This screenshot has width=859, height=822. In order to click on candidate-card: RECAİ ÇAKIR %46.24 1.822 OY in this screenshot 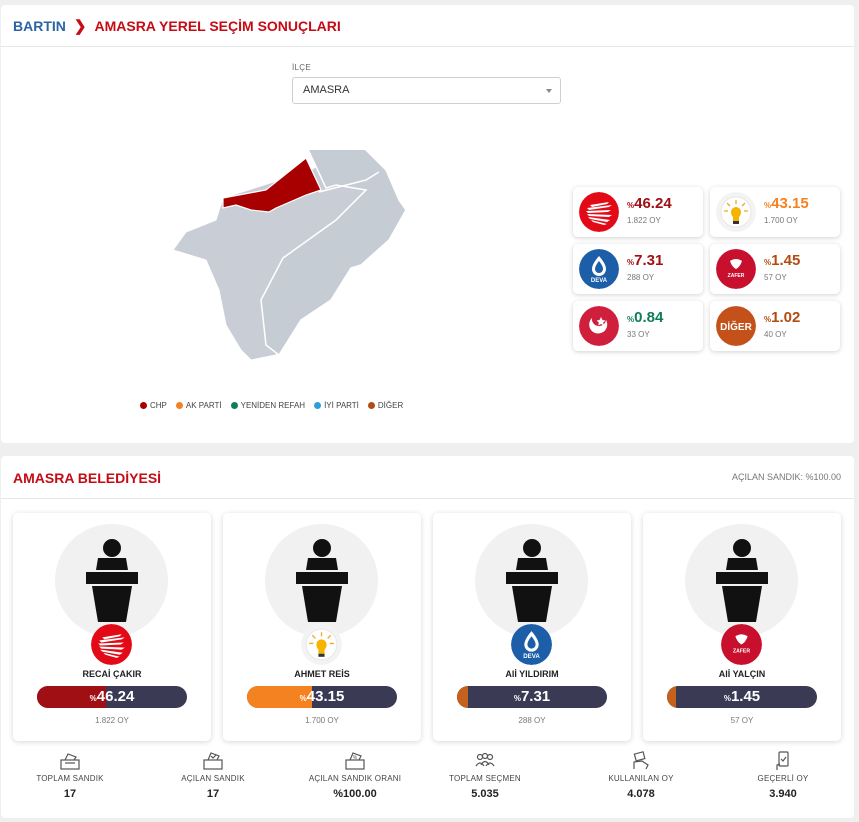, I will do `click(112, 627)`.